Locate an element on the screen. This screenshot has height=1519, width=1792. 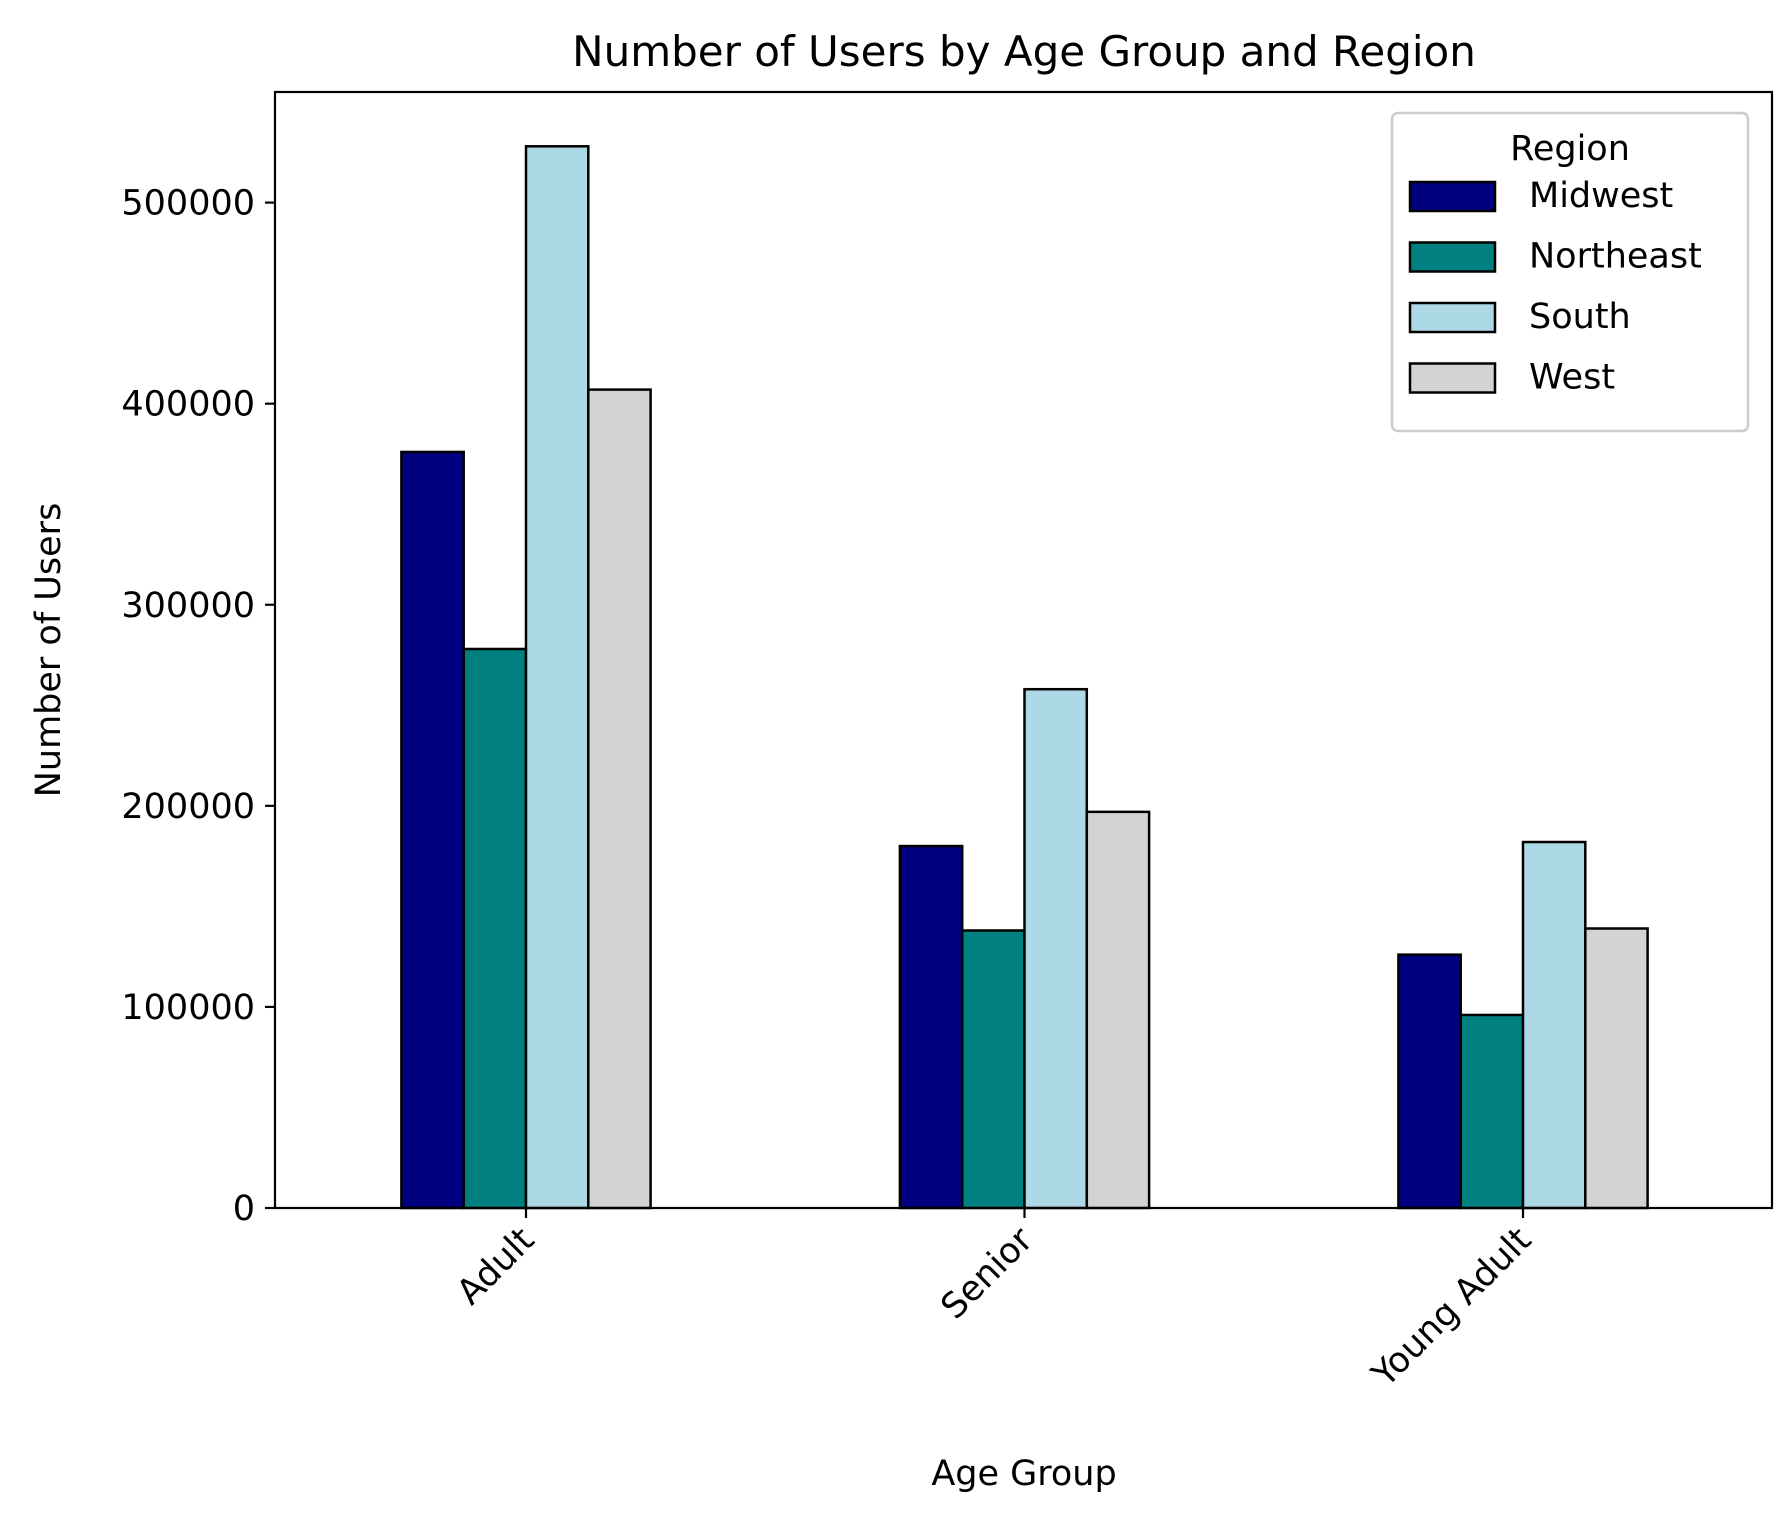
bar-northeast-adult is located at coordinates (495, 928).